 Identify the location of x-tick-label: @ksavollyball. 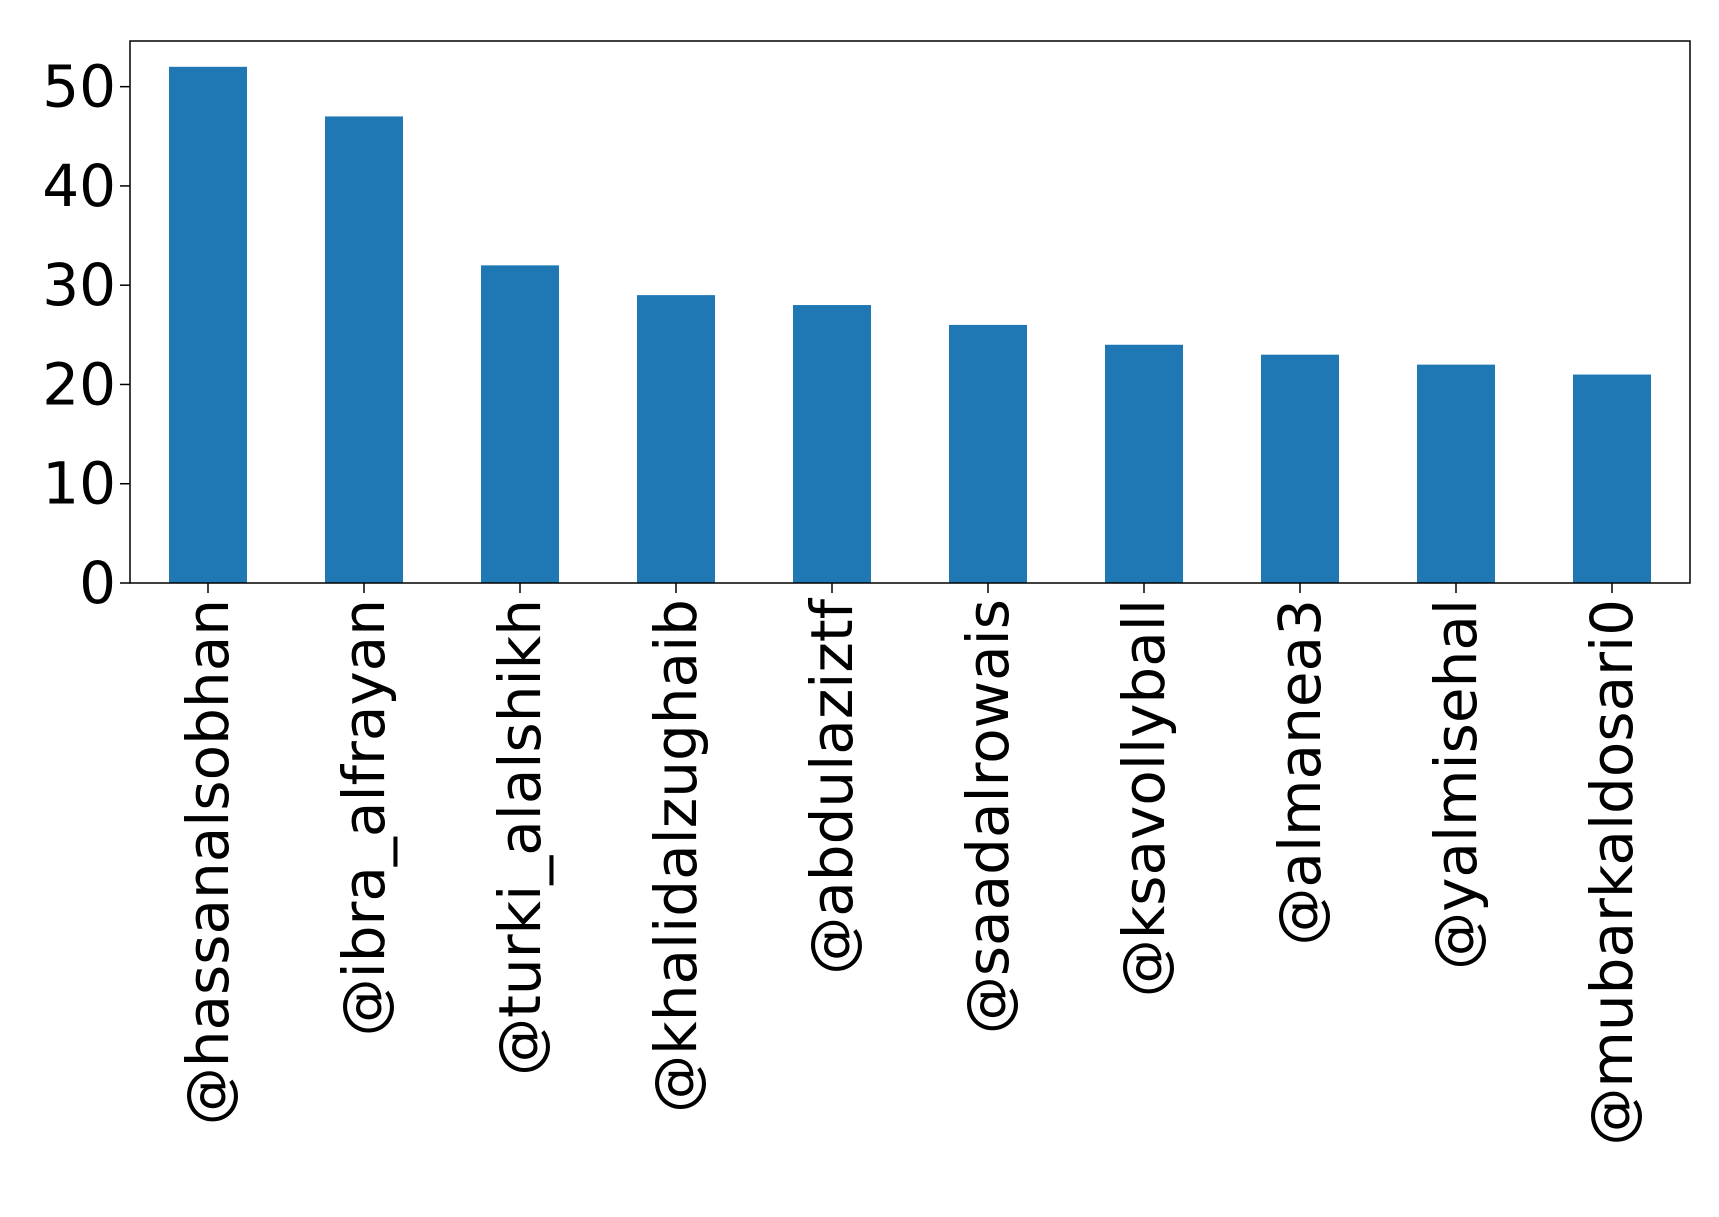
(1144, 798).